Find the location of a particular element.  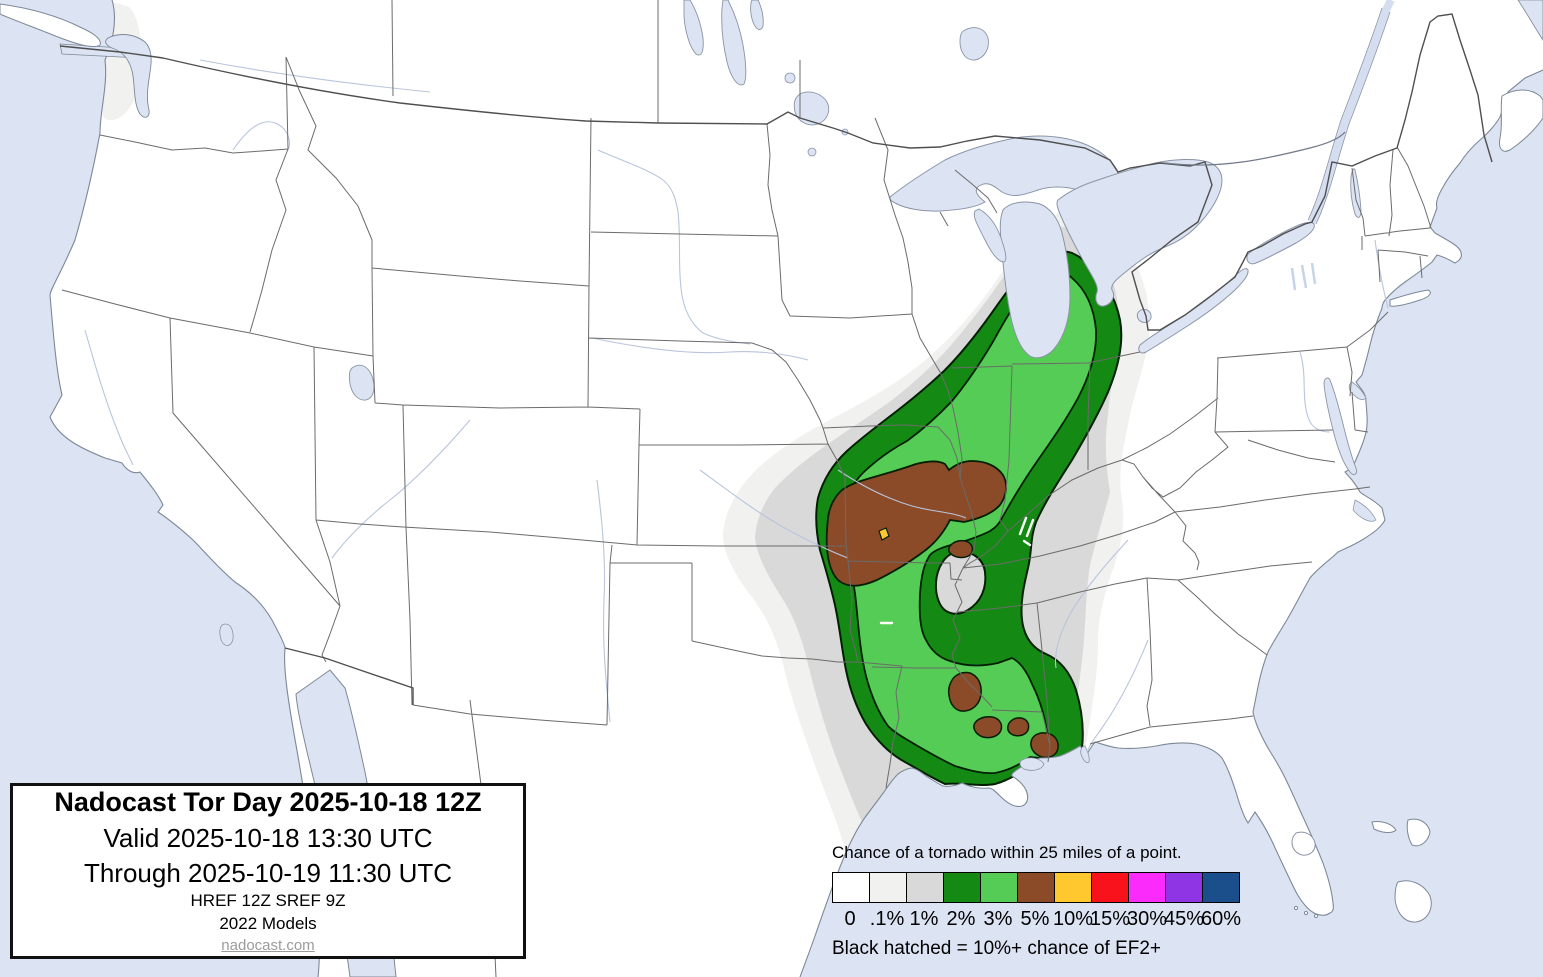

bahamas-grand-bahama is located at coordinates (1384, 827).